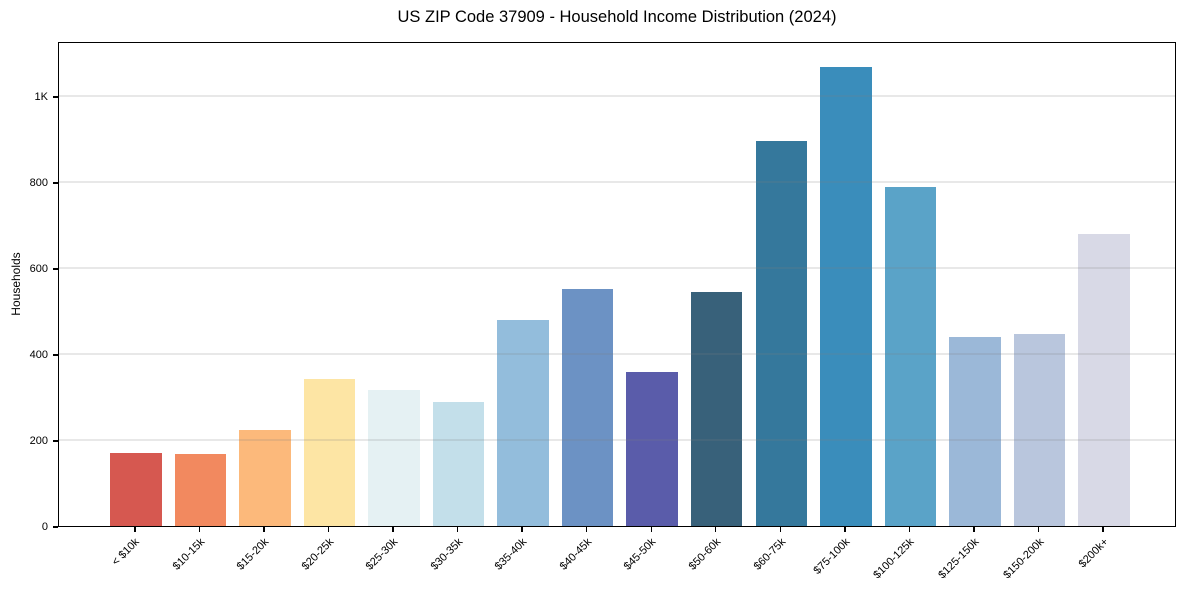 The image size is (1189, 590). What do you see at coordinates (317, 554) in the screenshot?
I see `x-tick-label: $20-25k` at bounding box center [317, 554].